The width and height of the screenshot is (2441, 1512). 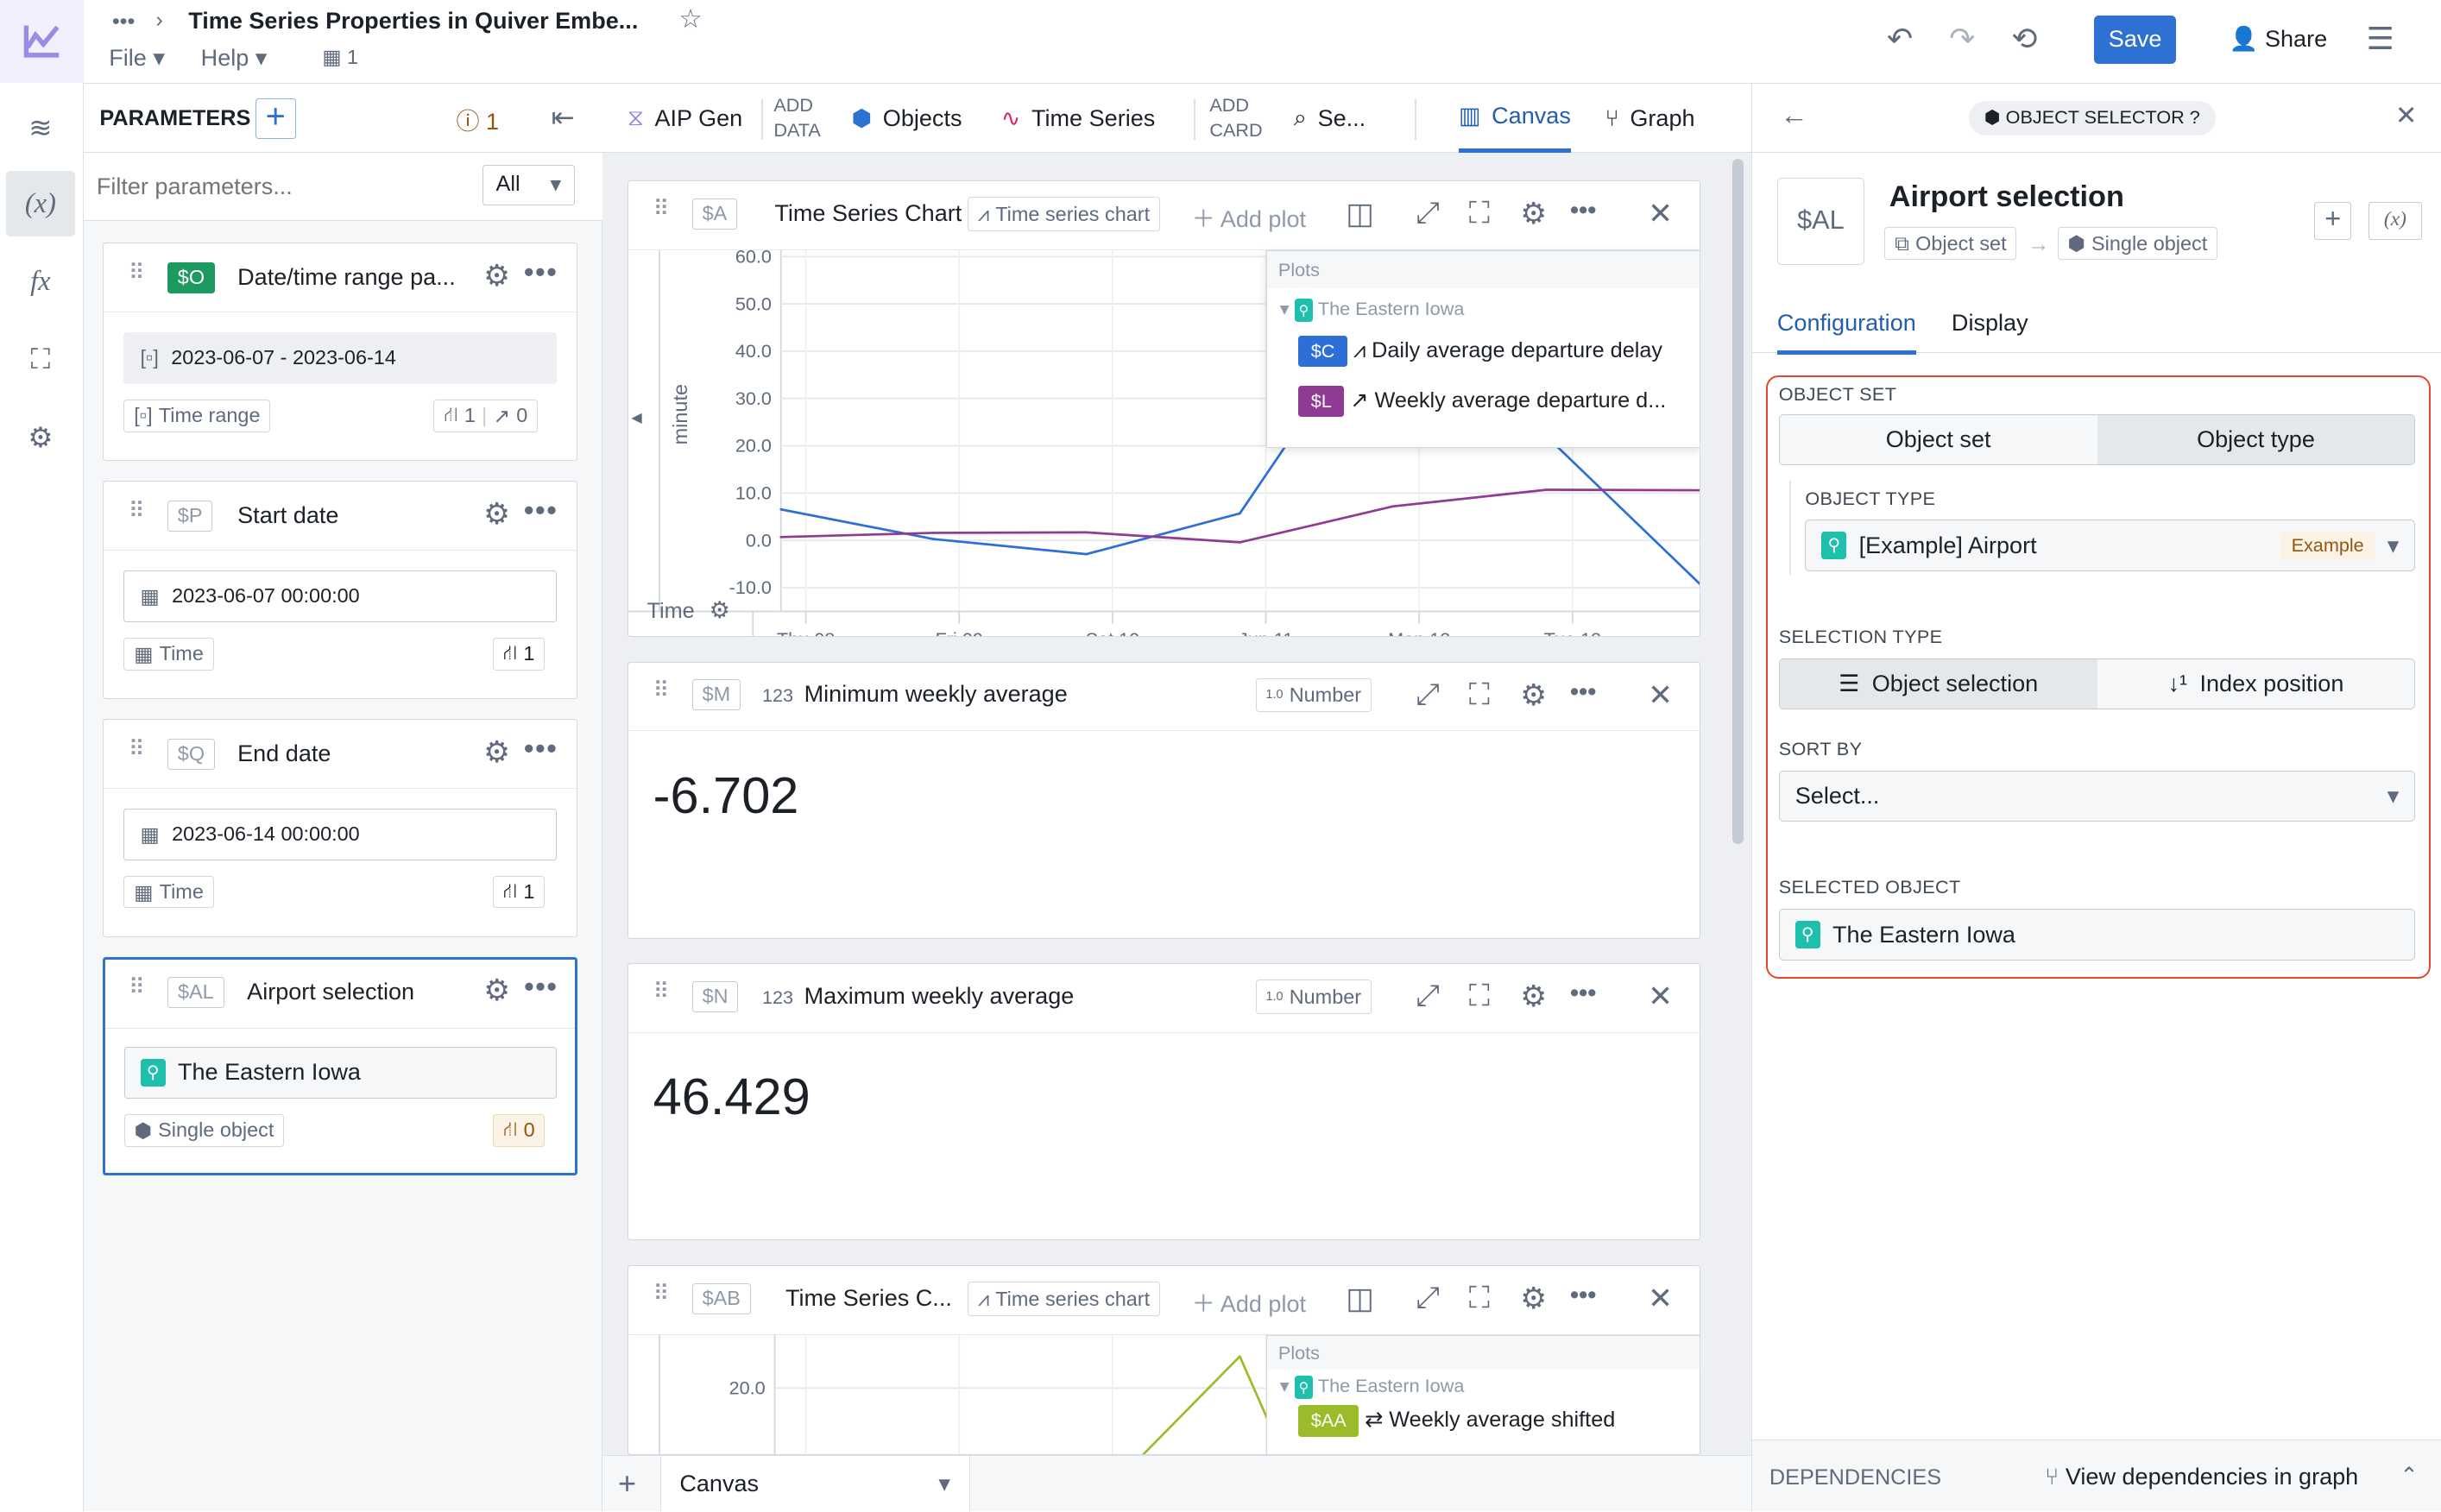 What do you see at coordinates (2333, 221) in the screenshot?
I see `add-to-canvas-button: +` at bounding box center [2333, 221].